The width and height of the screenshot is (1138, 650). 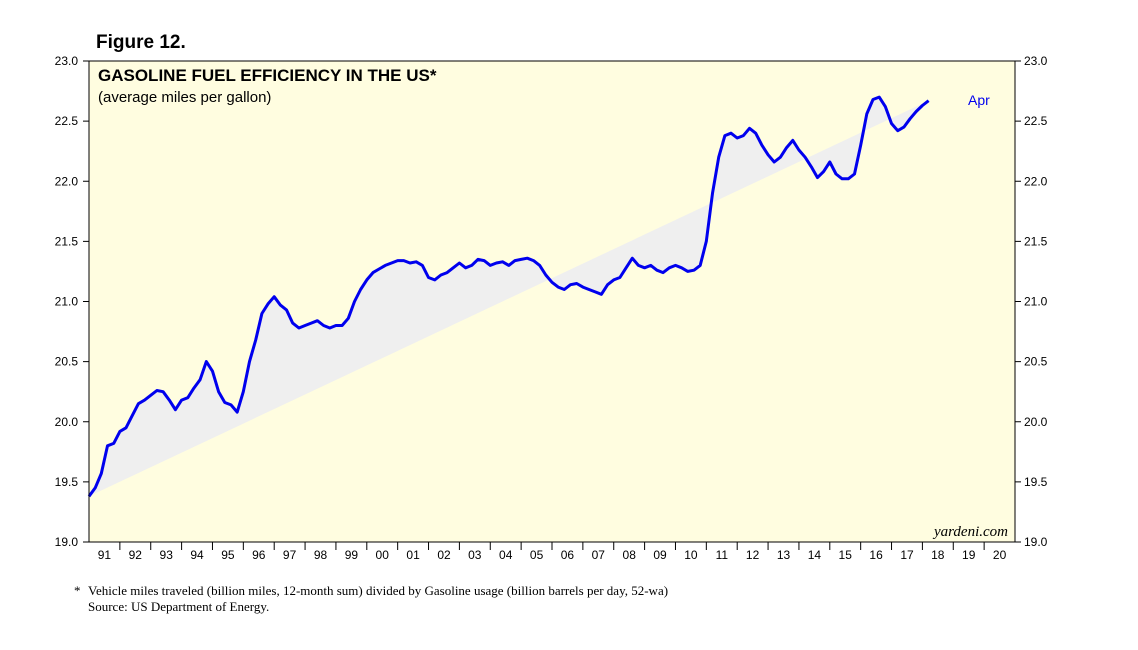 I want to click on right-axis: 19.0 19.5 20.0 20.5 21.0 21.5 22.0 22.5 23.0, so click(x=1031, y=301).